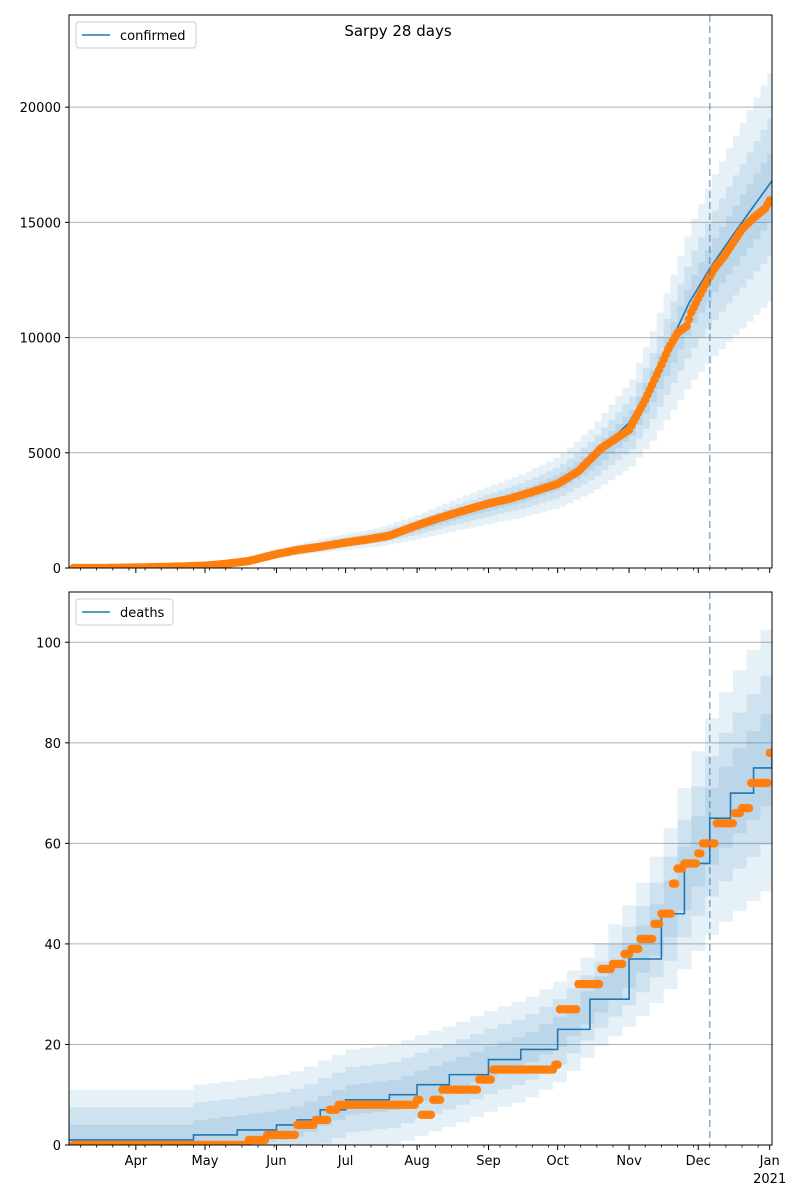 This screenshot has width=800, height=1200. I want to click on y-tick-label: 100, so click(48, 643).